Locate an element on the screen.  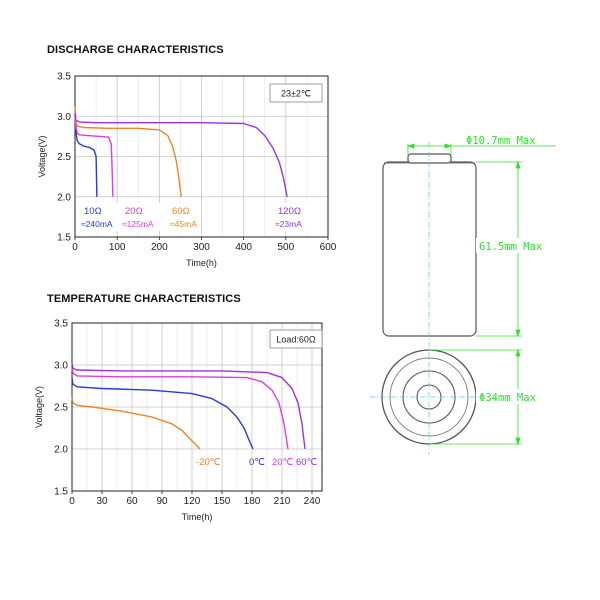
series-sub-120ohm: ≈23mA is located at coordinates (288, 224).